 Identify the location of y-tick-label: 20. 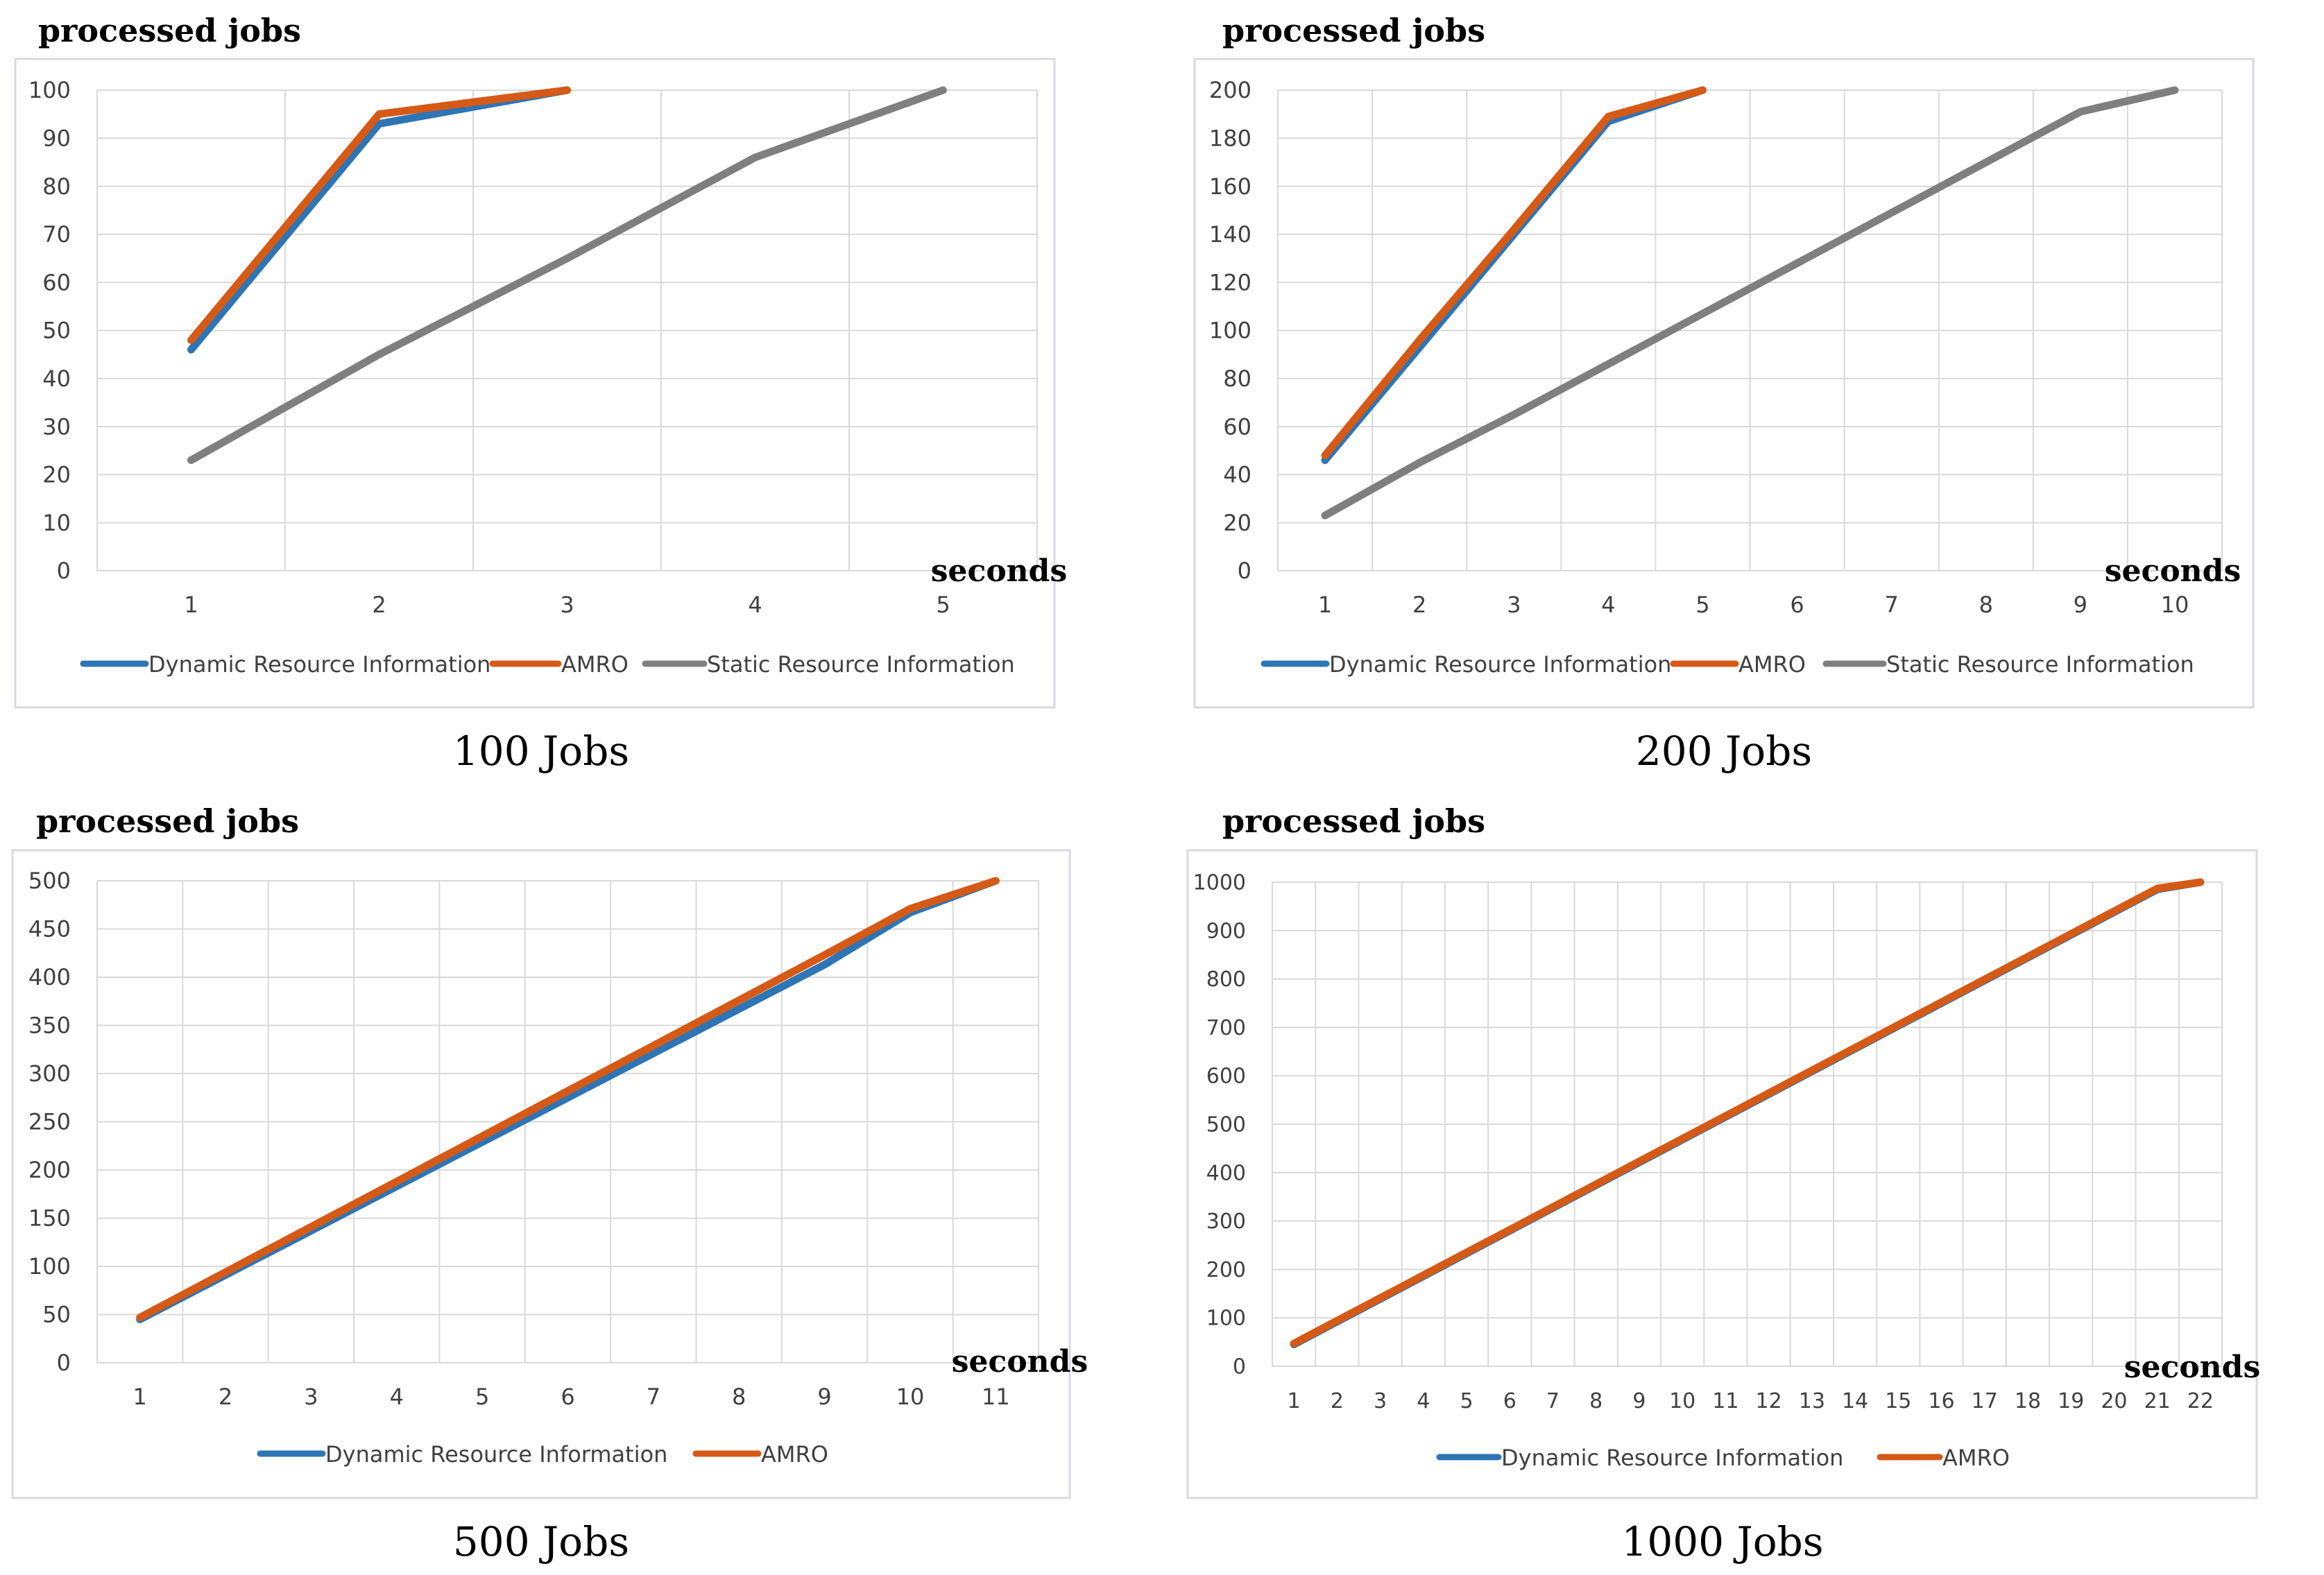
(1237, 523).